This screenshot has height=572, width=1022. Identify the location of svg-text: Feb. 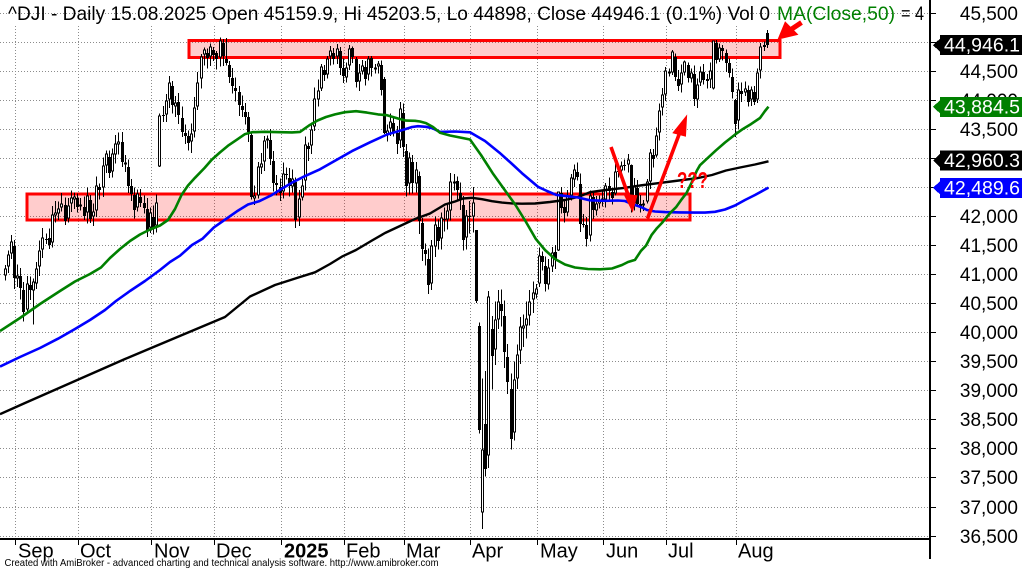
(363, 552).